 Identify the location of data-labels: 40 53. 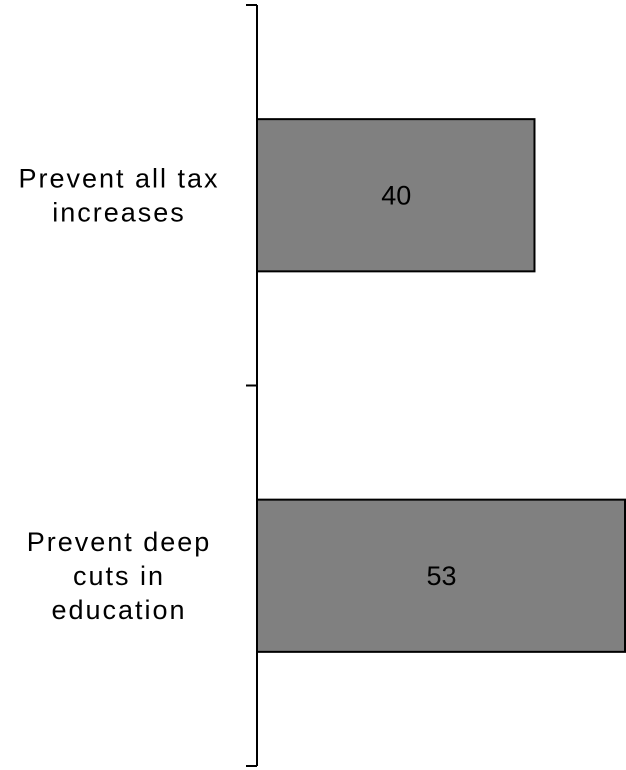
(418, 385).